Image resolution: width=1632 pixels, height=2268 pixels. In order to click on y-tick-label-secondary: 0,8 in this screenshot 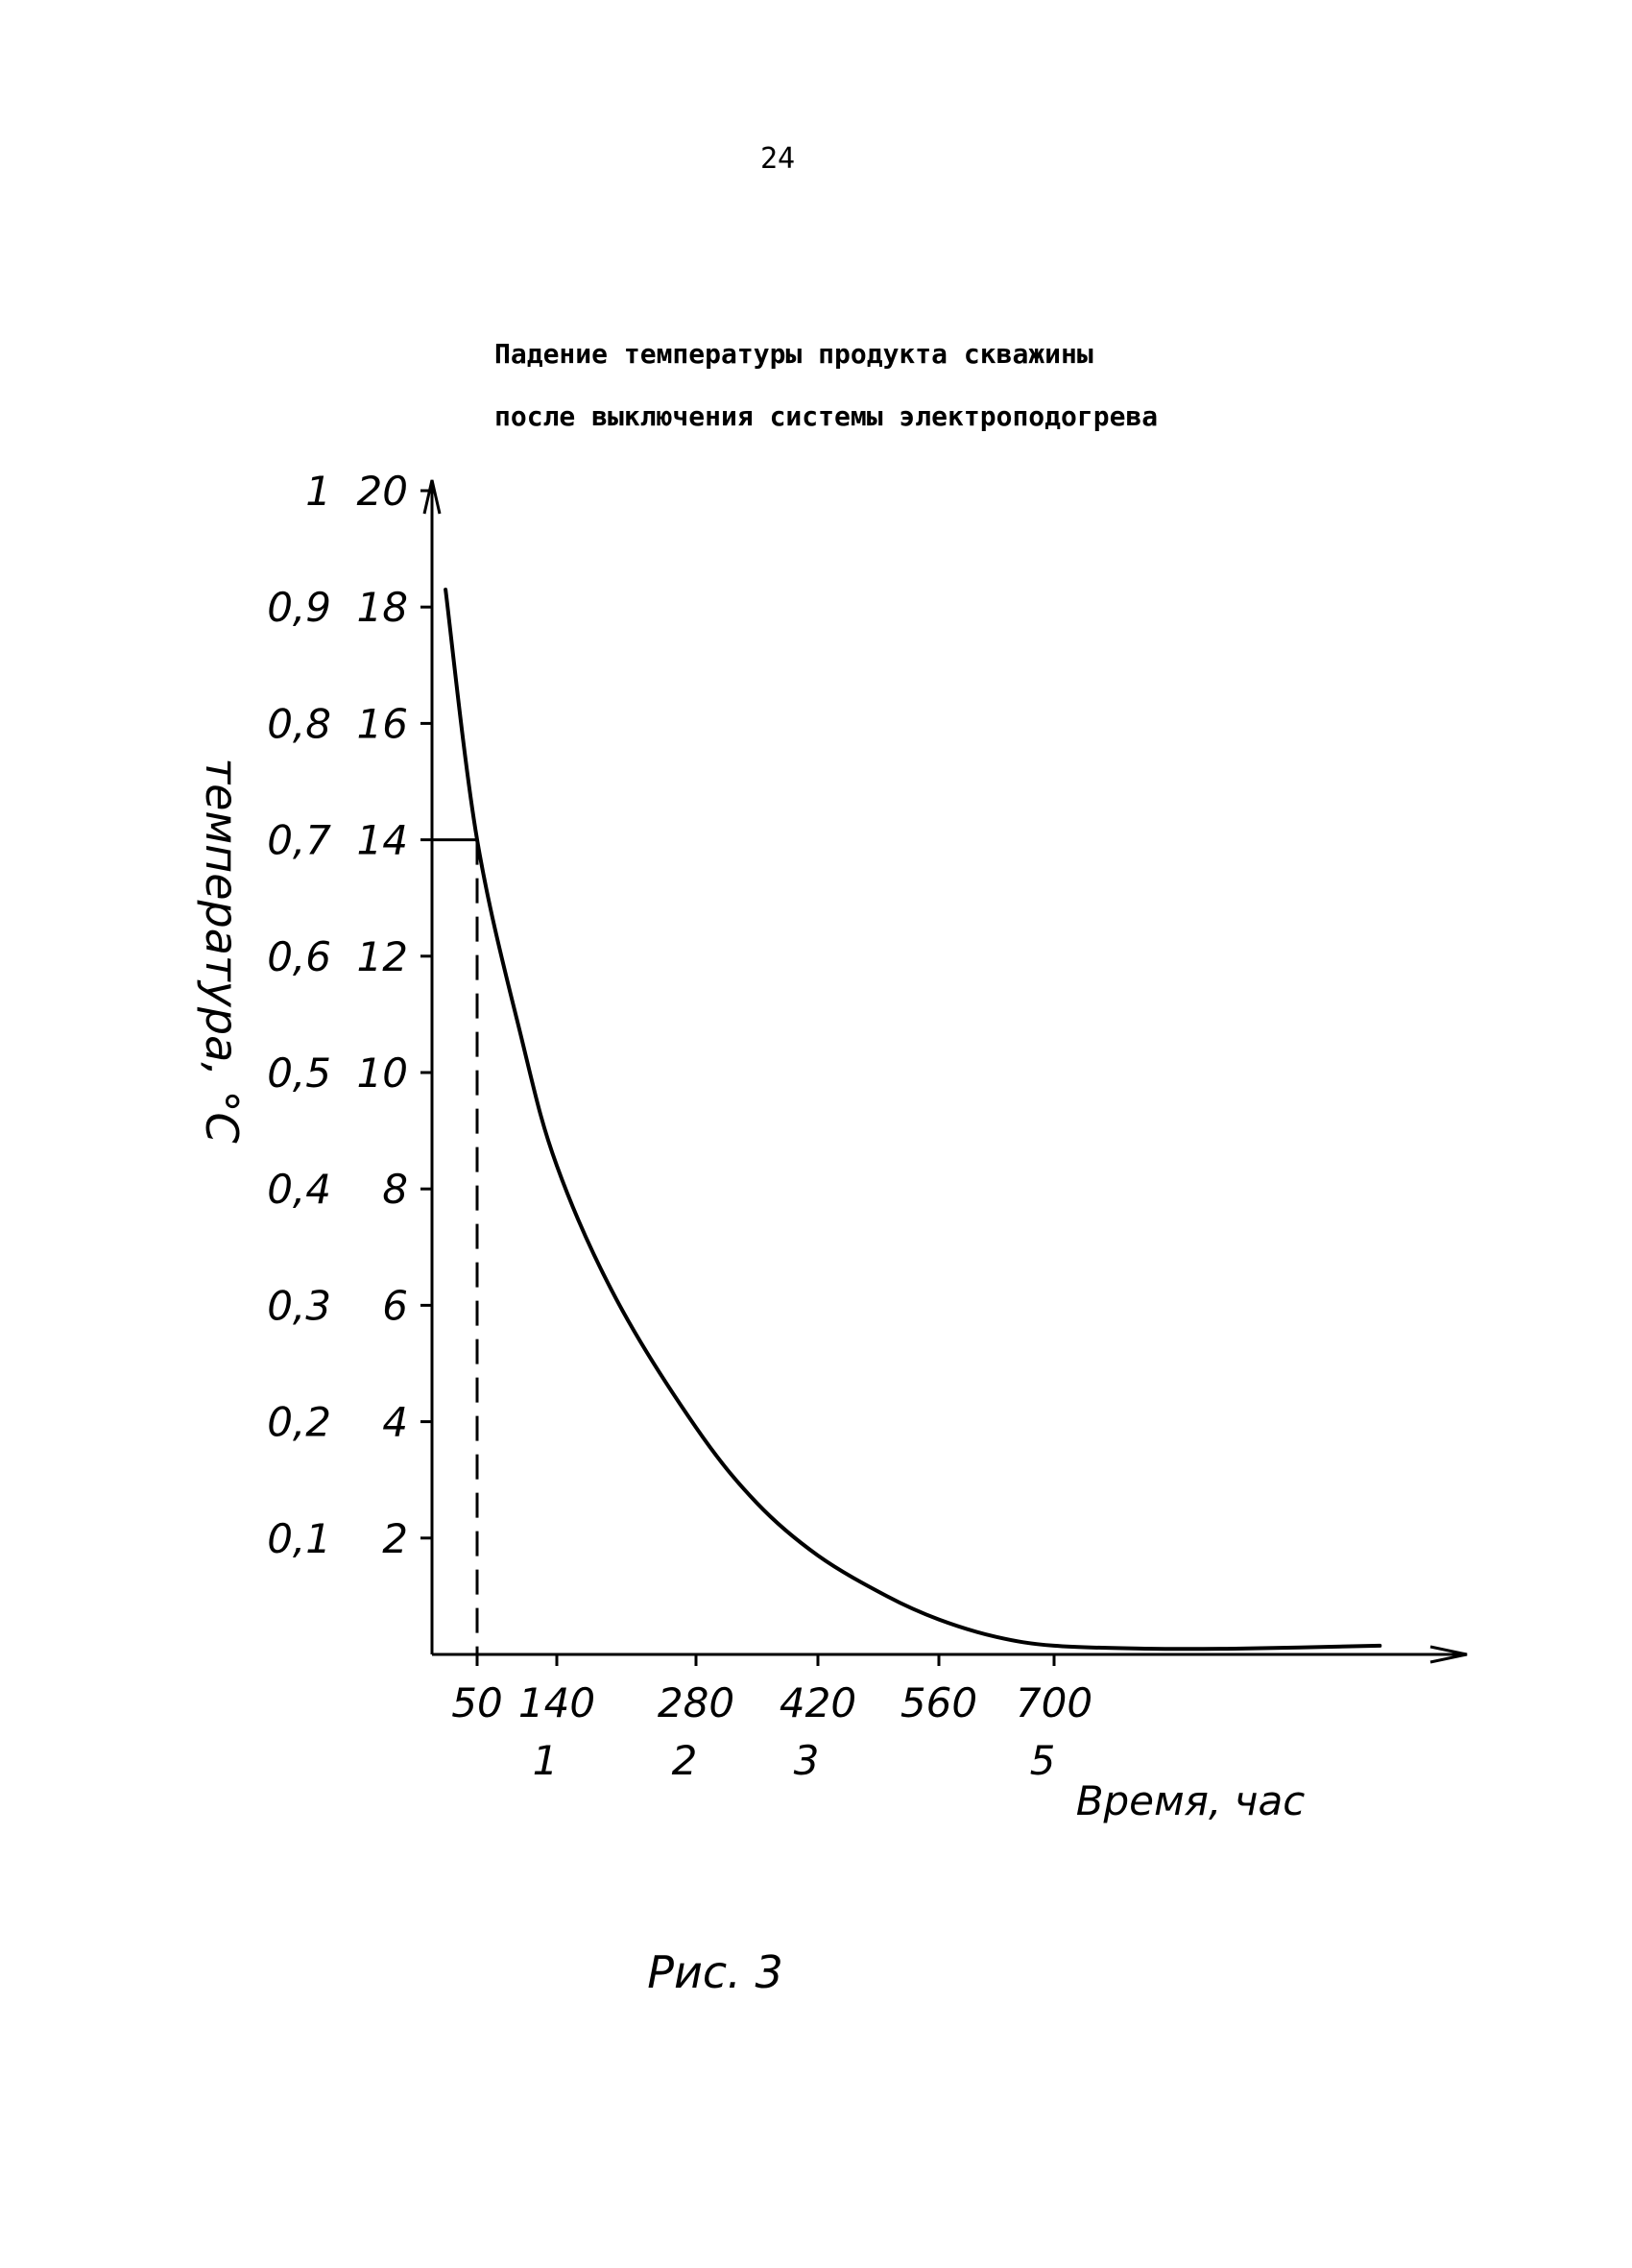, I will do `click(299, 723)`.